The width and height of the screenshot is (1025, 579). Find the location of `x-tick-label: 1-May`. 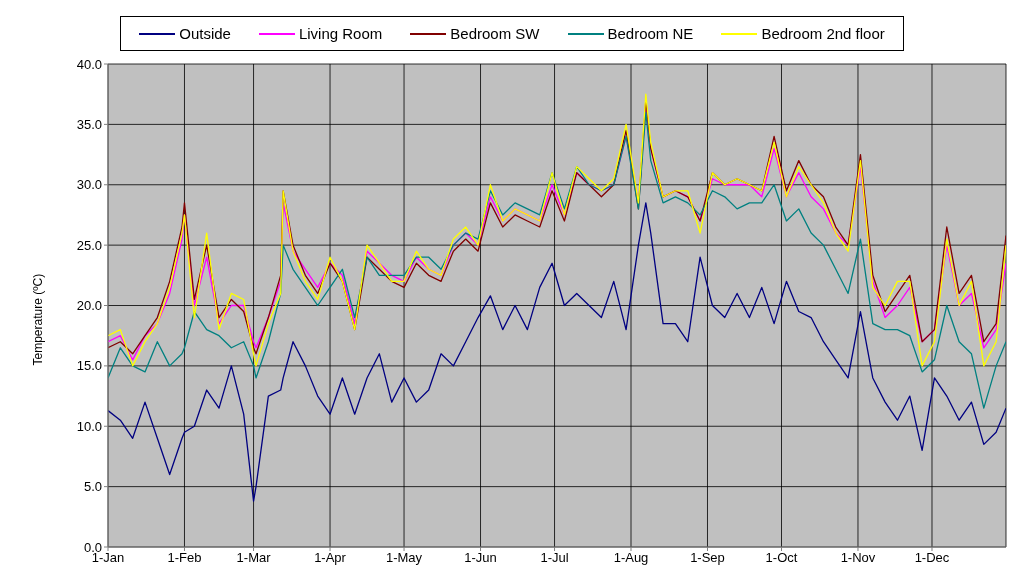

x-tick-label: 1-May is located at coordinates (404, 558).